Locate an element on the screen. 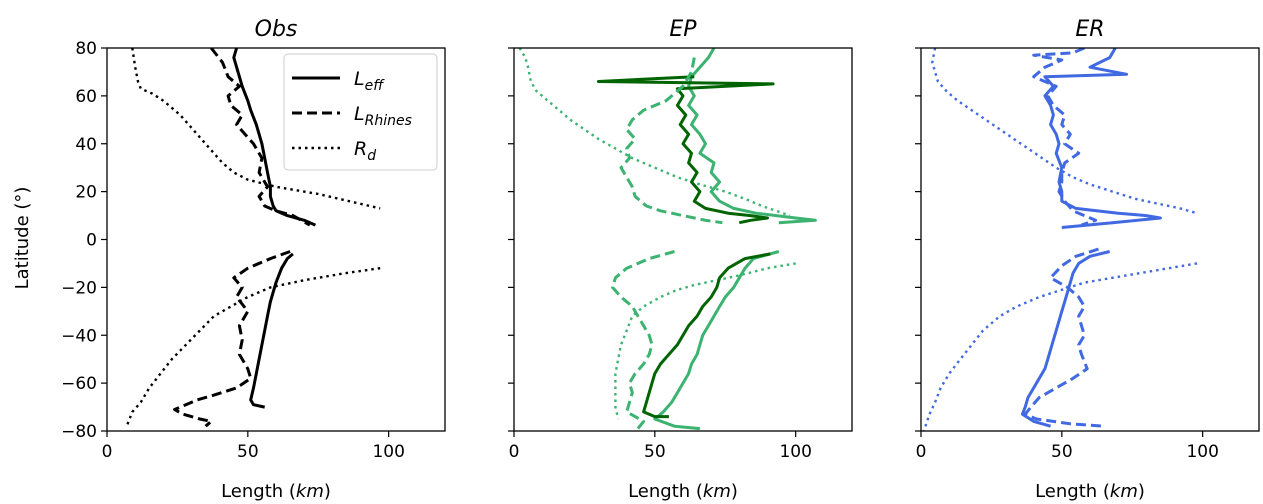 This screenshot has height=504, width=1263. y-tick-label: −60 is located at coordinates (79, 384).